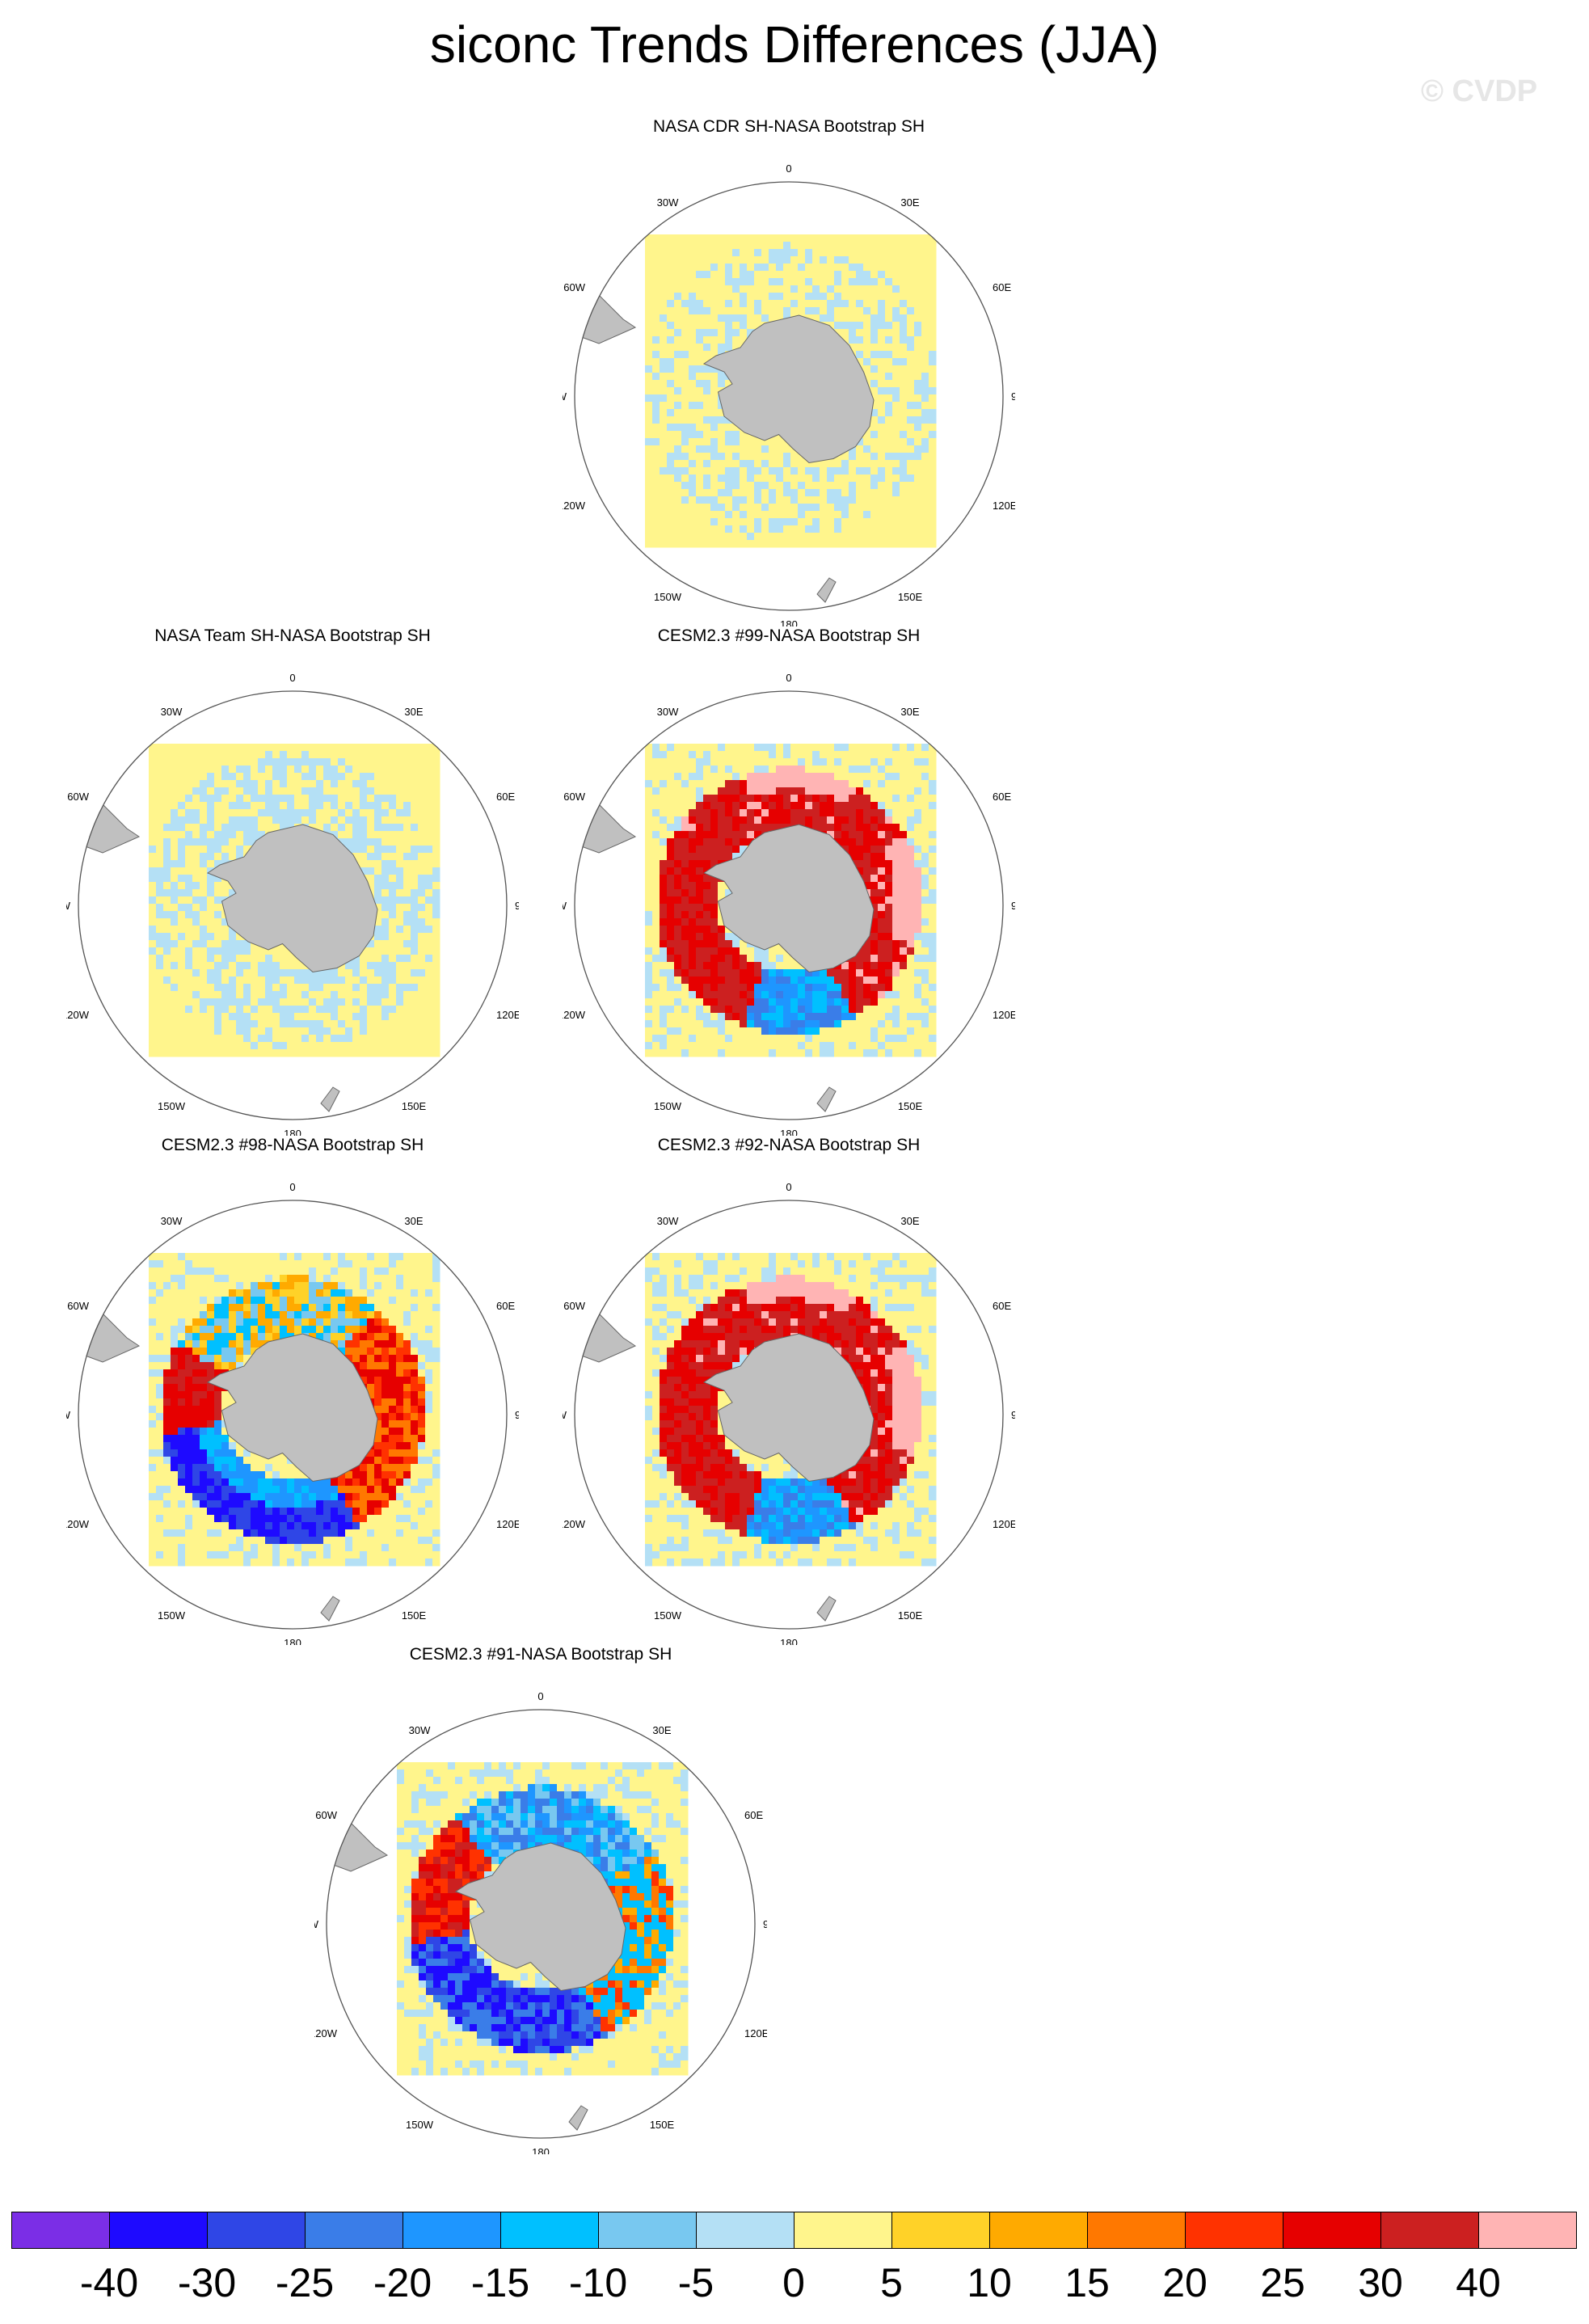 This screenshot has height=2324, width=1589. I want to click on colorbar-tick-label: -40, so click(109, 2282).